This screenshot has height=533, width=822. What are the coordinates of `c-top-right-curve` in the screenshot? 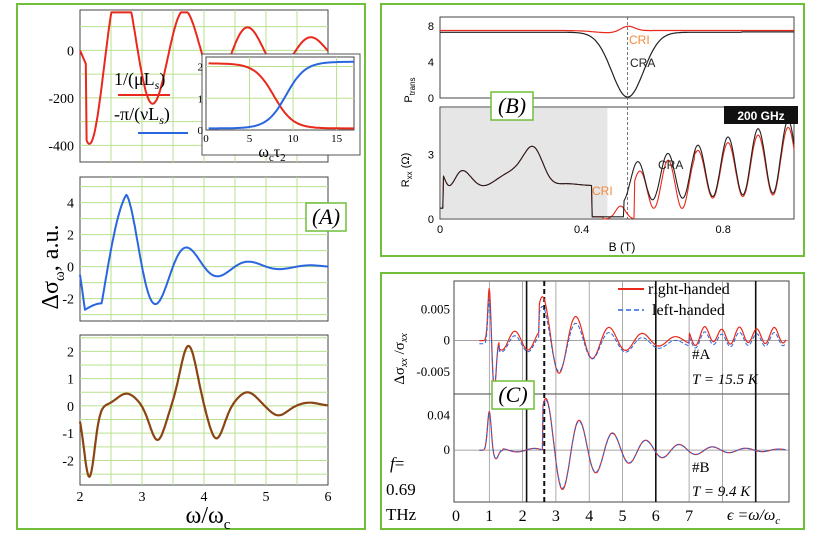 It's located at (633, 339).